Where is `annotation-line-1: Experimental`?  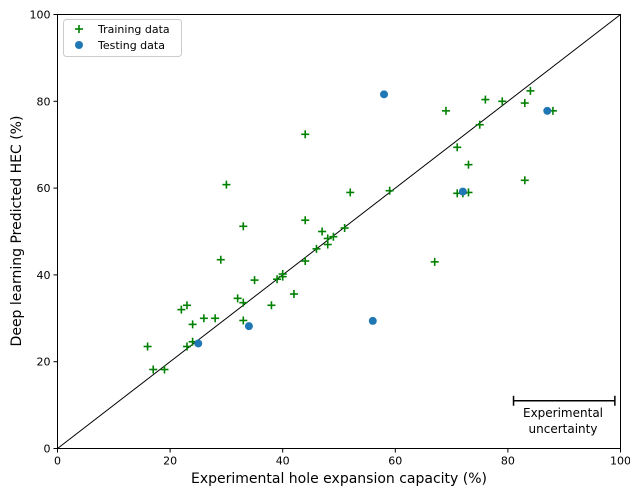
annotation-line-1: Experimental is located at coordinates (563, 413).